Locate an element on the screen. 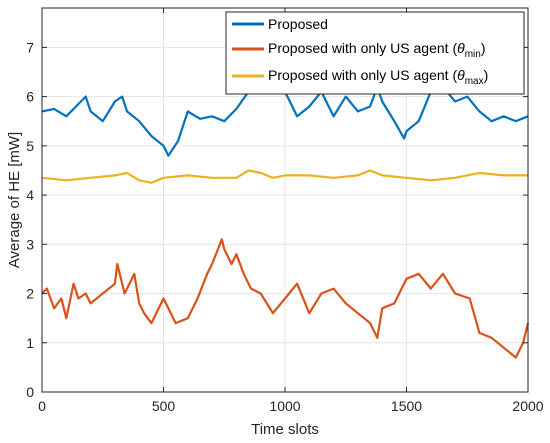 The width and height of the screenshot is (550, 443). y-tick-label: 1 is located at coordinates (30, 343).